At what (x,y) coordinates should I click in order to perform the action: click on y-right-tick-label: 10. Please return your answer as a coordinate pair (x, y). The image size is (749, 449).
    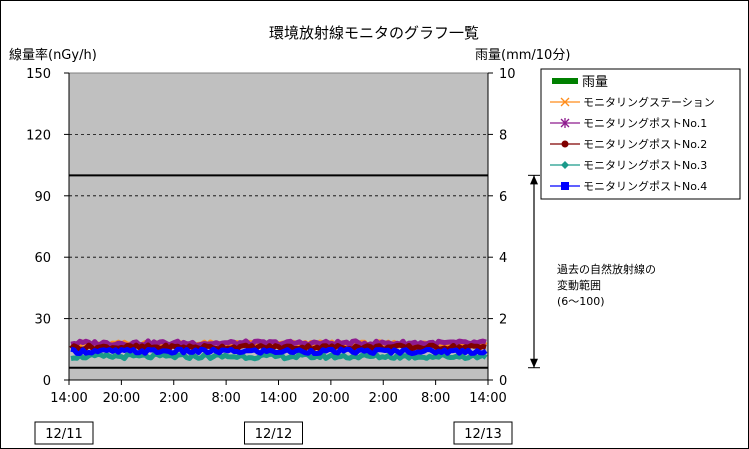
    Looking at the image, I should click on (507, 74).